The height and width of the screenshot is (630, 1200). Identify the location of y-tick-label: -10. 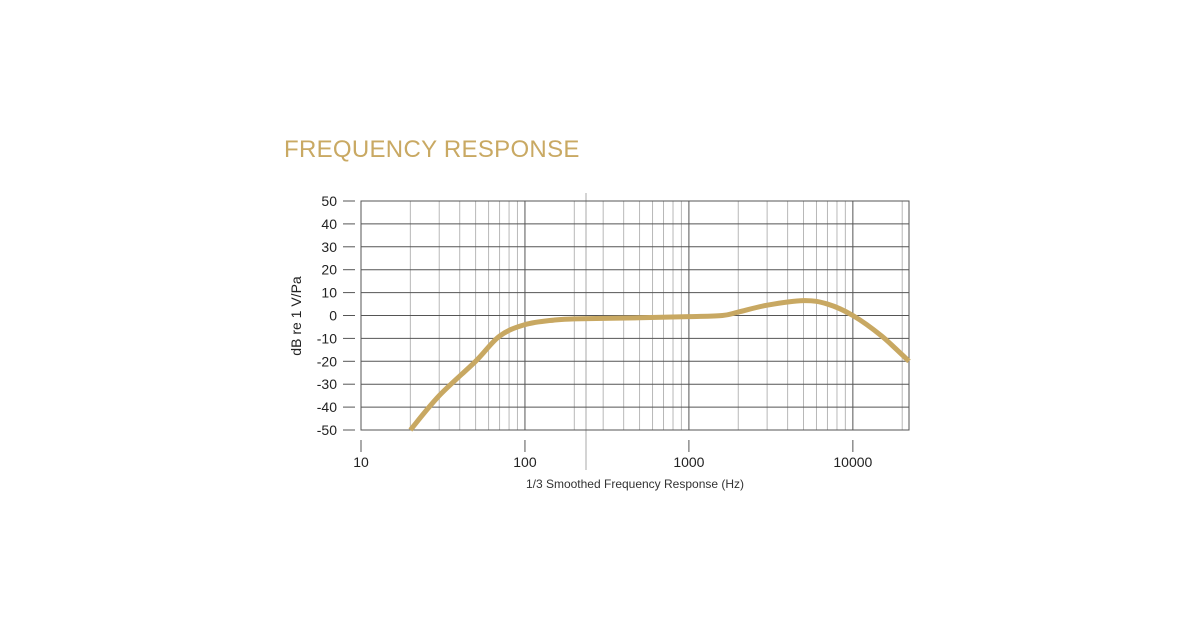
(327, 338).